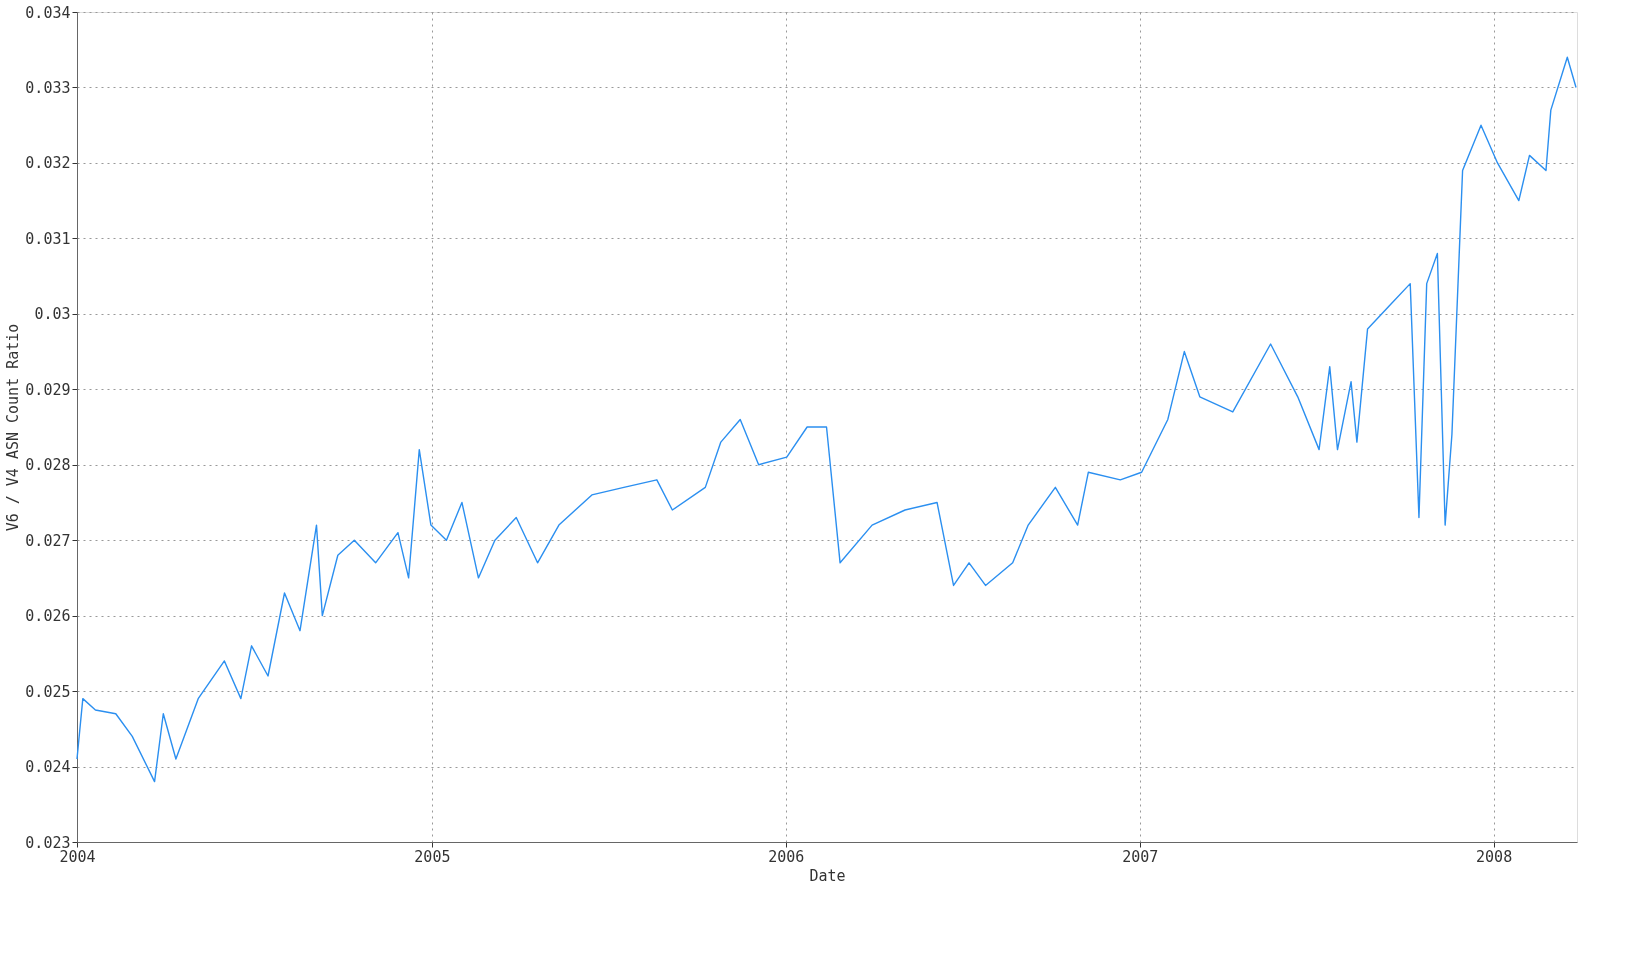 This screenshot has width=1640, height=962. Describe the element at coordinates (48, 465) in the screenshot. I see `y-tick-label: 0.028` at that location.